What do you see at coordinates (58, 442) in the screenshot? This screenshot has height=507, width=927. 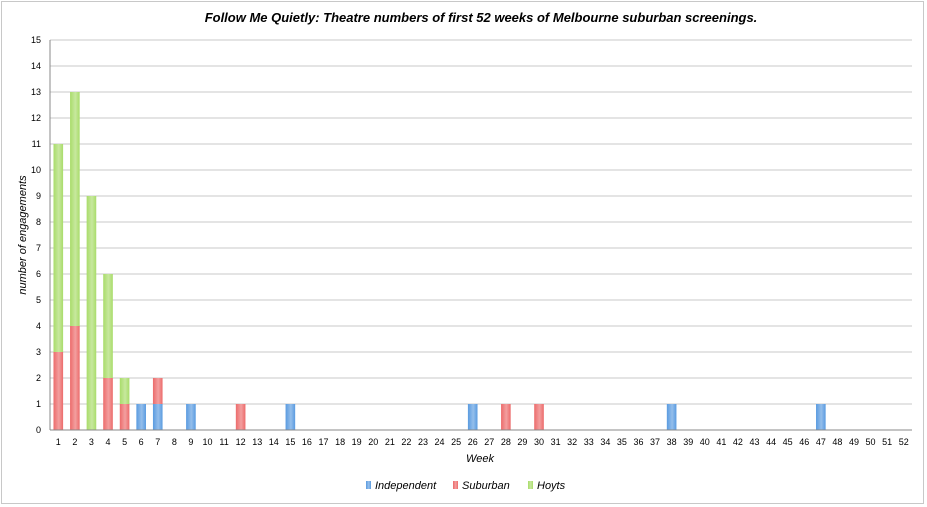 I see `x-tick-label: 1` at bounding box center [58, 442].